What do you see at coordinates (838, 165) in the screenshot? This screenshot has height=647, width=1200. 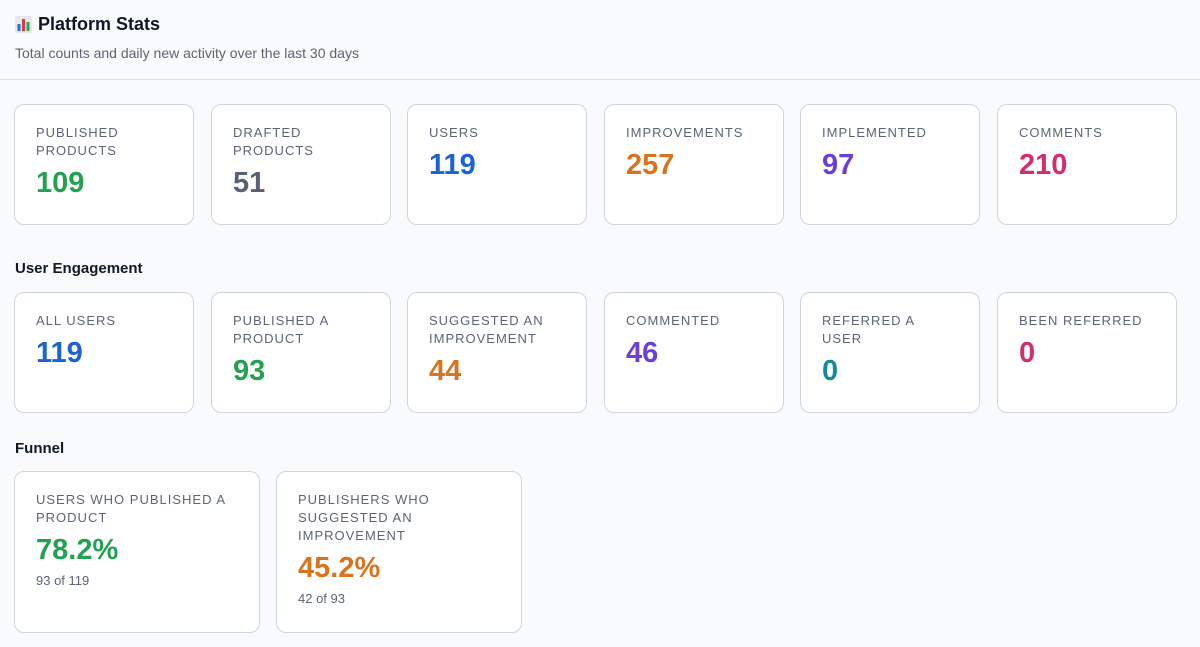 I see `stat-value: 97` at bounding box center [838, 165].